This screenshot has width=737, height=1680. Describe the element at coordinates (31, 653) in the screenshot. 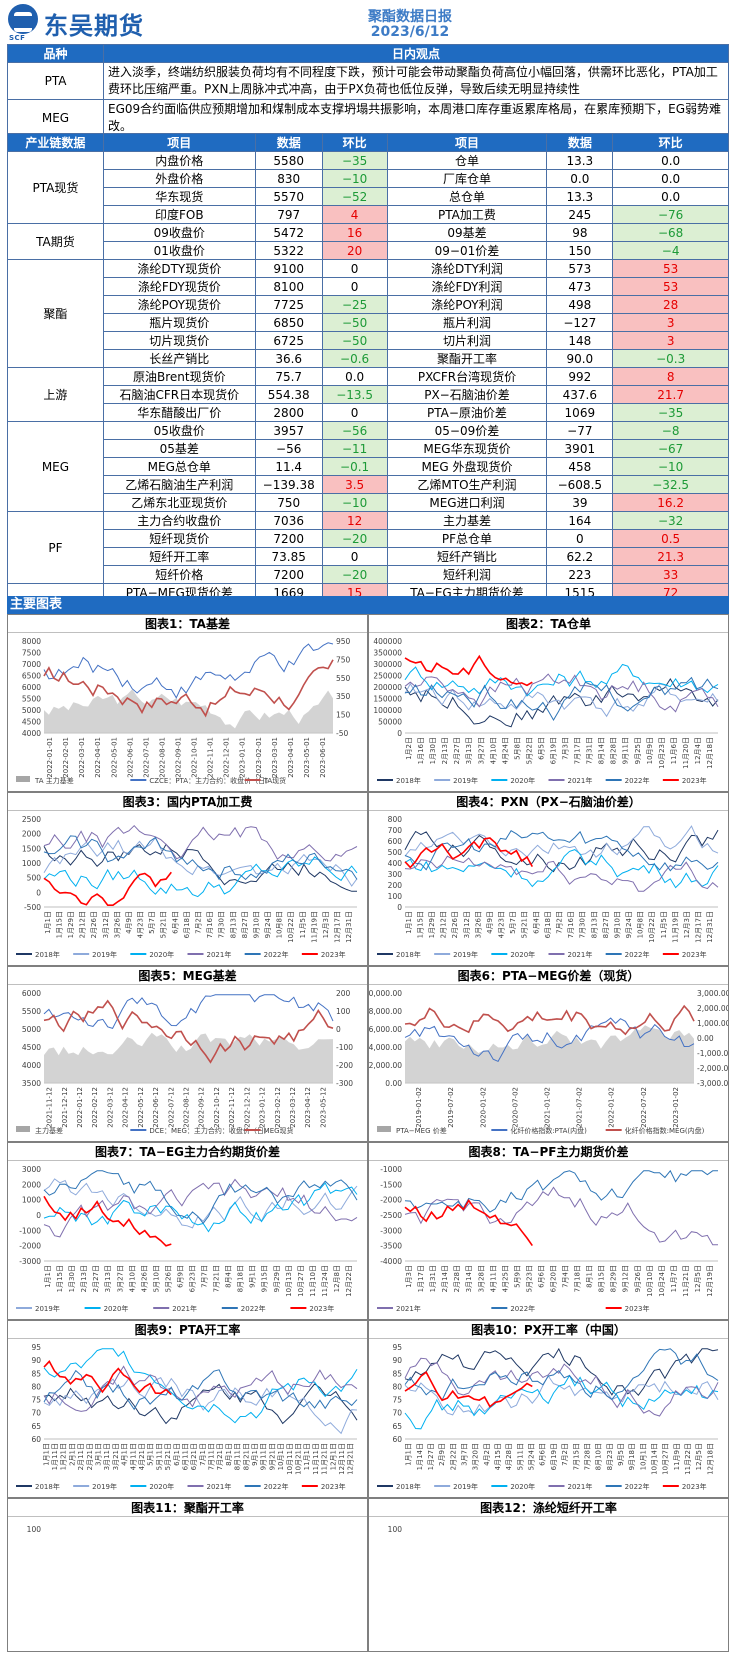

I see `tick-label: 7500` at that location.